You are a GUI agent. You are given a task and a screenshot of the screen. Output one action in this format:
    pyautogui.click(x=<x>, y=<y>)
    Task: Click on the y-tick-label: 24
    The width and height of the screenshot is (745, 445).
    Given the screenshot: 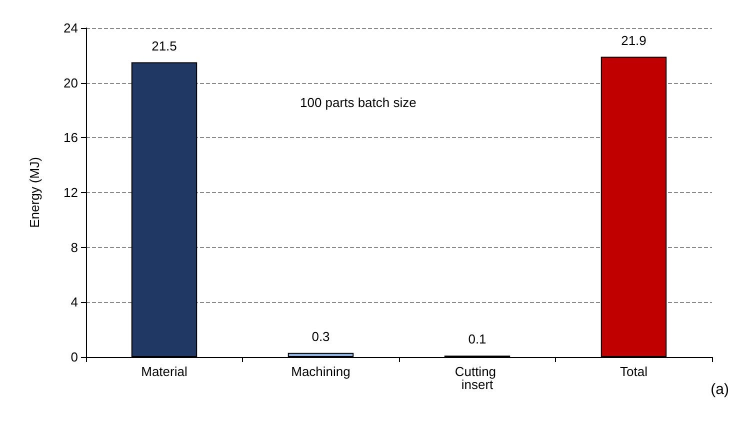 What is the action you would take?
    pyautogui.click(x=71, y=28)
    